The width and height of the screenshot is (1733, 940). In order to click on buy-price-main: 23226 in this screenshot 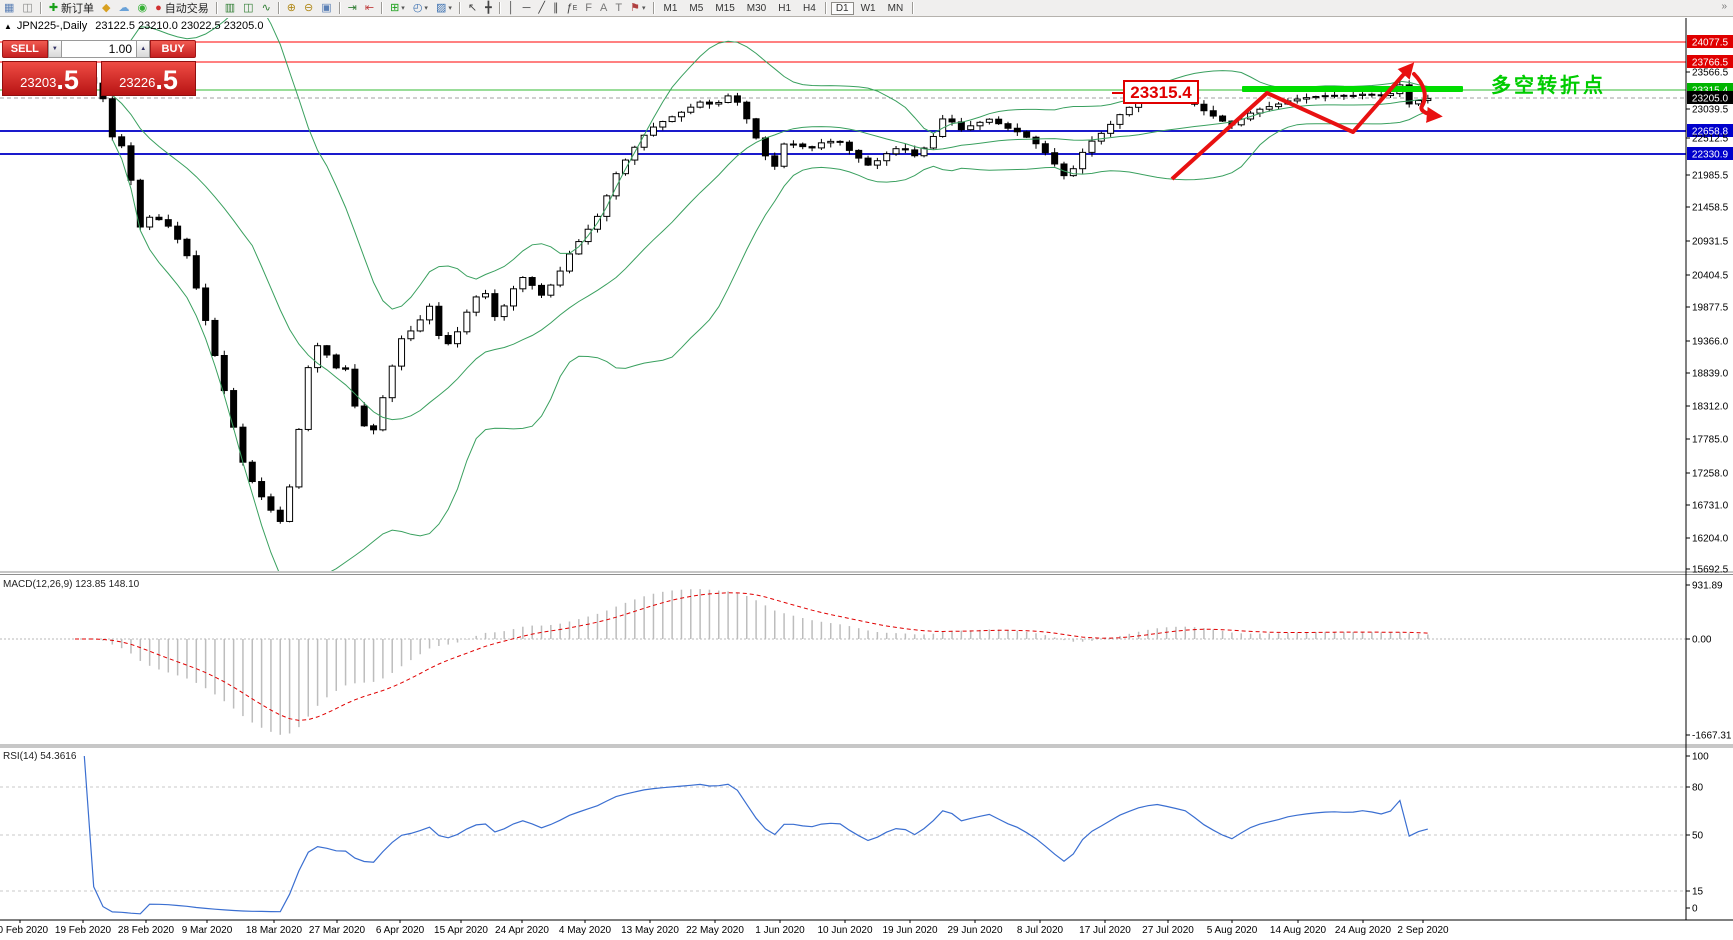, I will do `click(137, 82)`.